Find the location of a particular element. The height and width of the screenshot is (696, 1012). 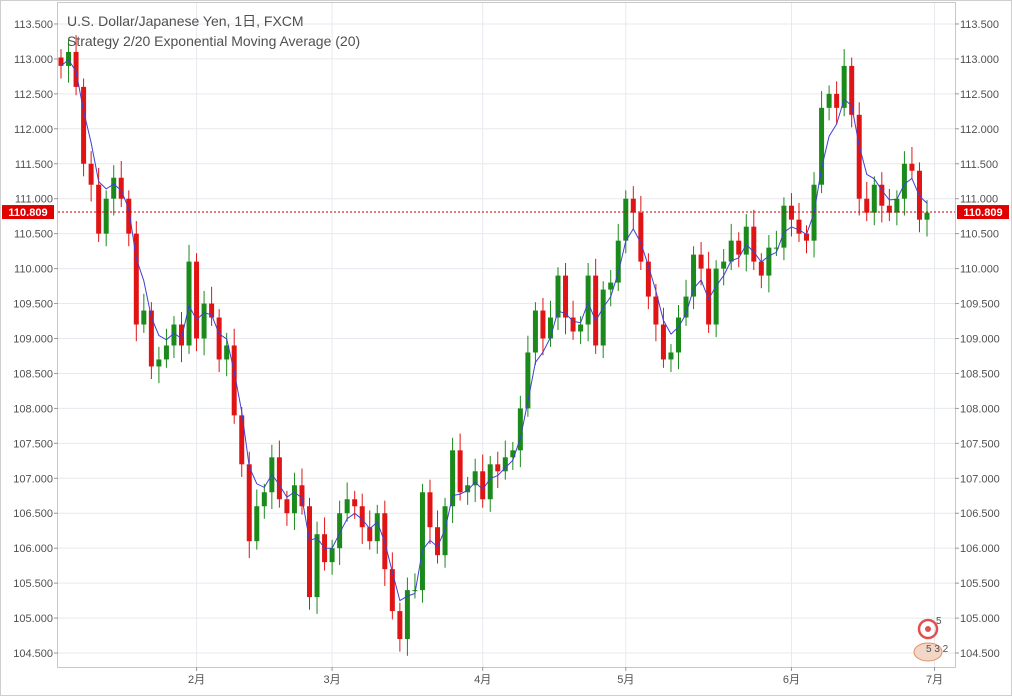

brand-logo: 5 5 3 2 is located at coordinates (931, 639).